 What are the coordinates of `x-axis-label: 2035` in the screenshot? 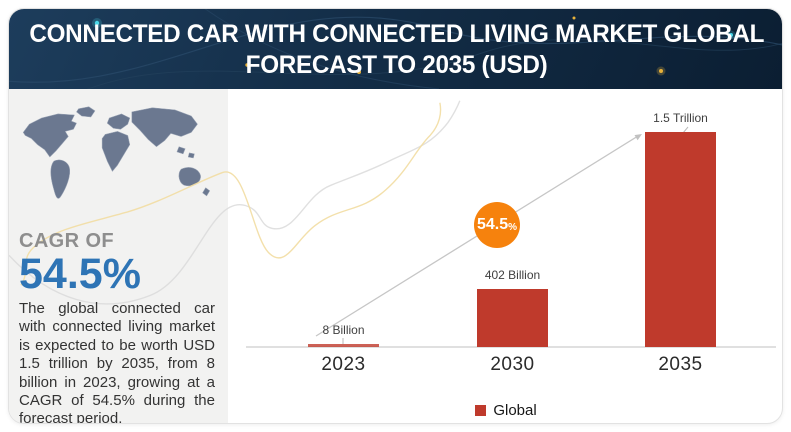 It's located at (680, 364).